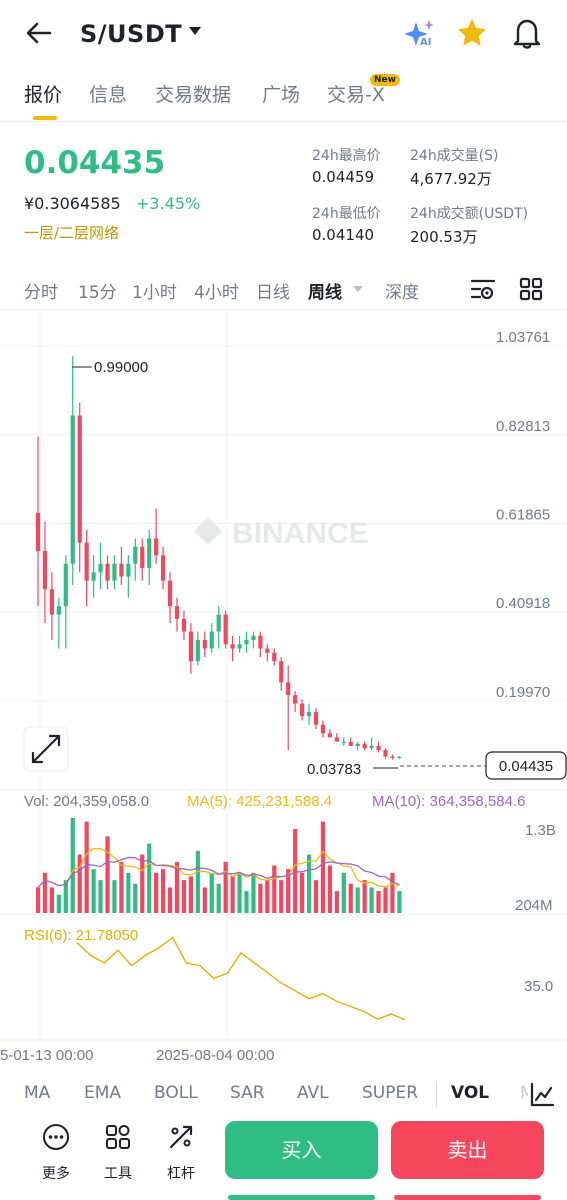 The image size is (567, 1200). Describe the element at coordinates (193, 95) in the screenshot. I see `tab-trading-data: 交易数据` at that location.